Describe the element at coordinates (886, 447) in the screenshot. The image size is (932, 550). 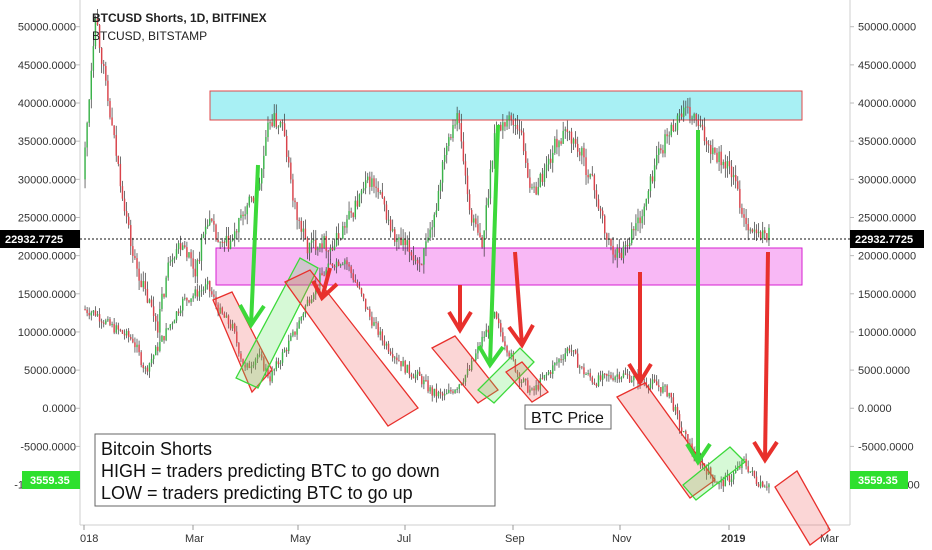
I see `y-tick-right: -5000.0000` at that location.